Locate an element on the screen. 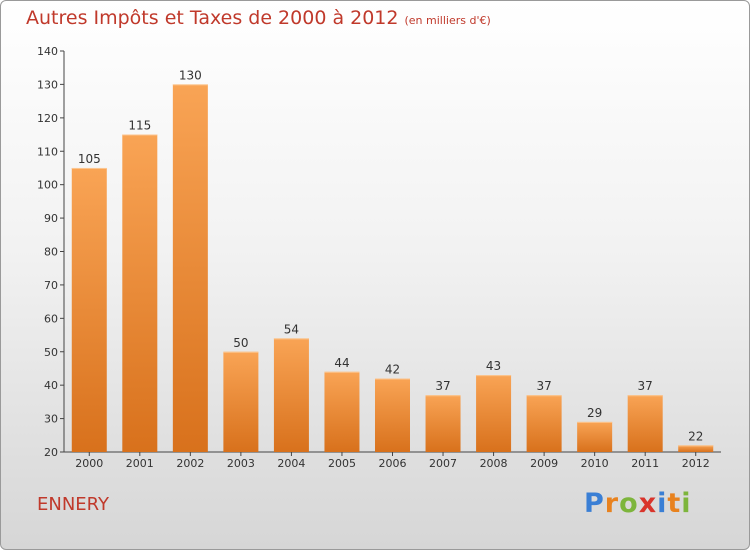 The height and width of the screenshot is (550, 750). x-tick-label: 2011 is located at coordinates (645, 463).